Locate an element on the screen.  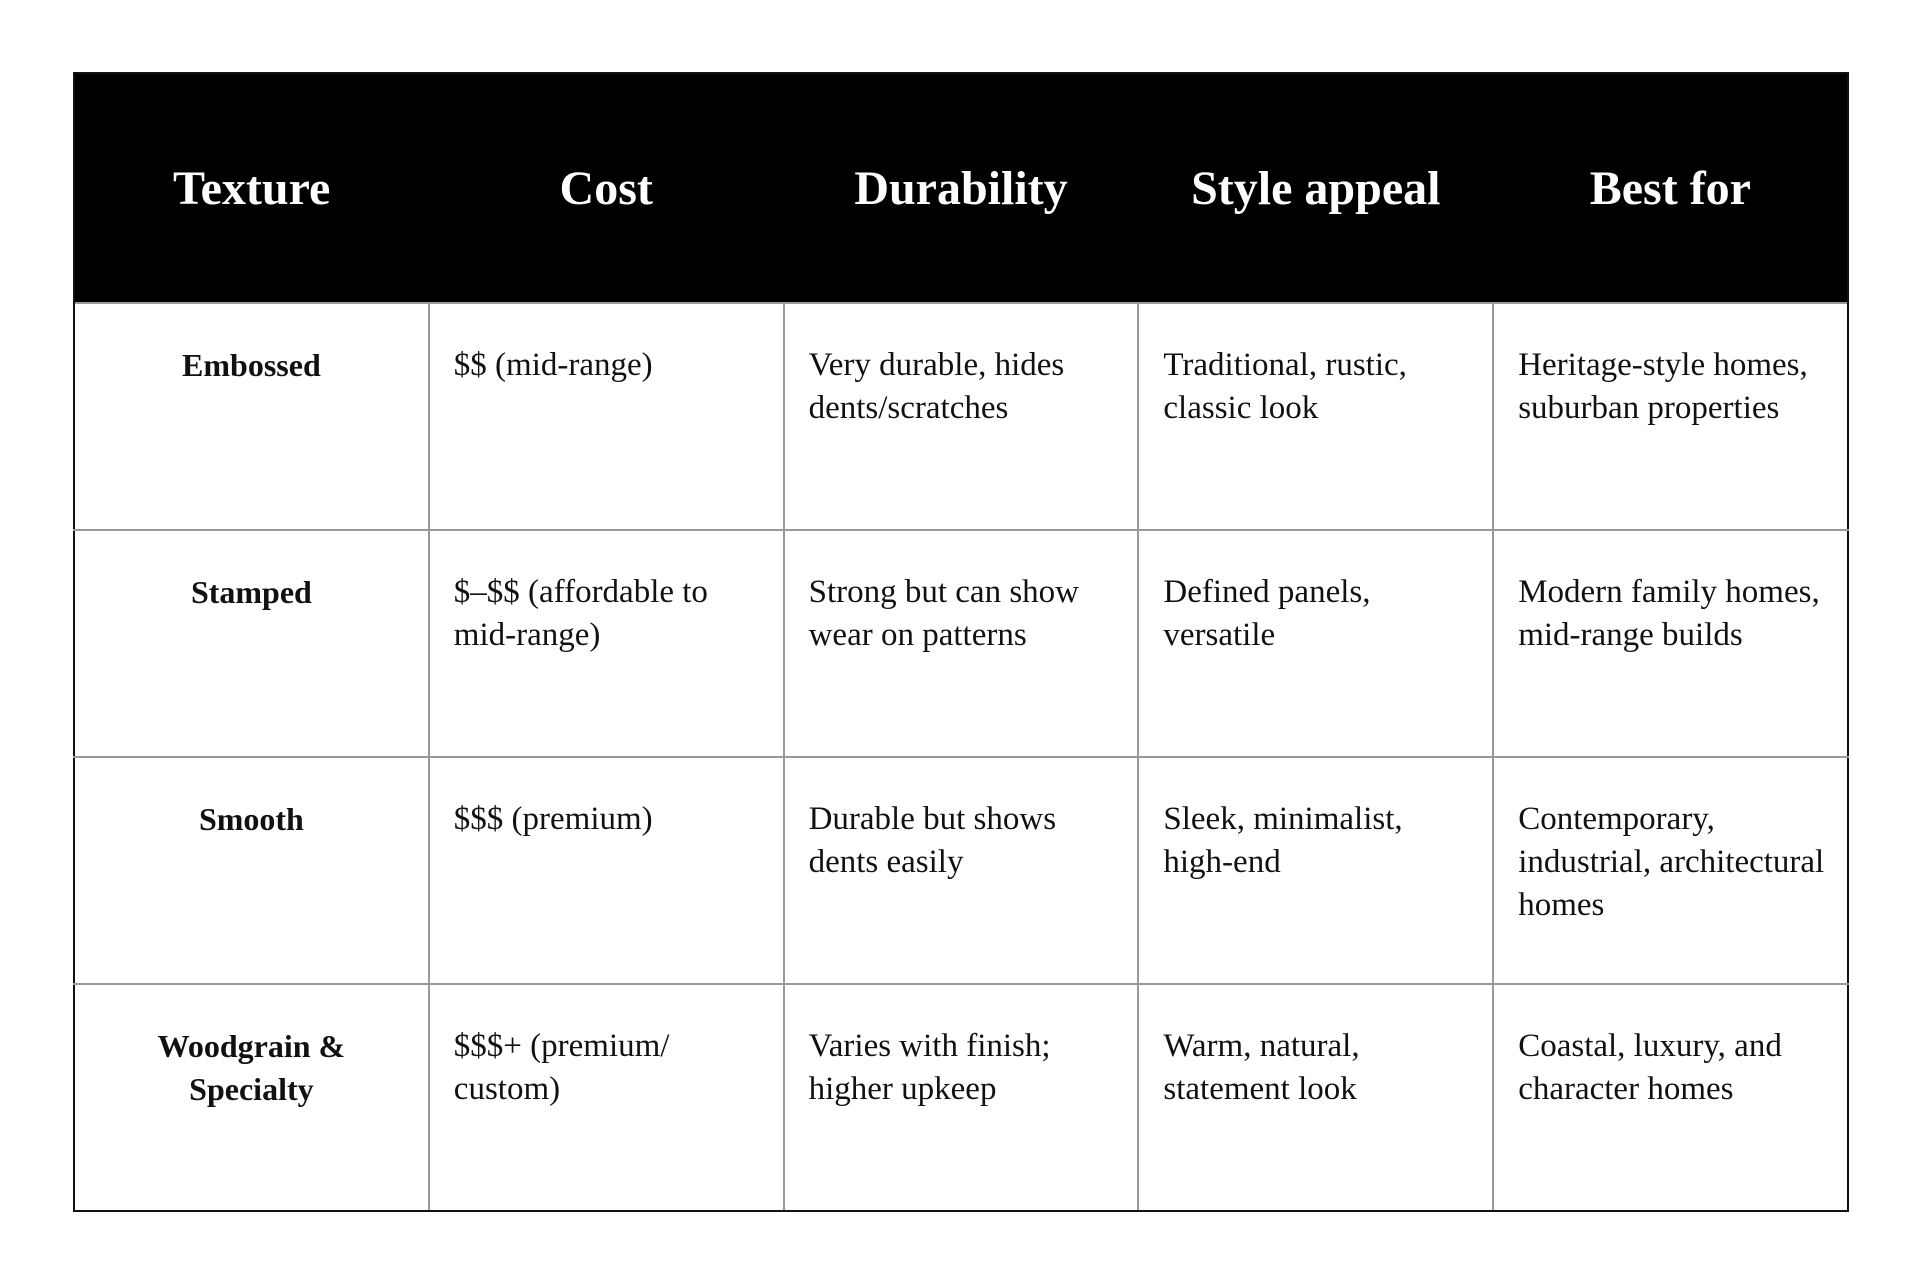
header-cell: Durability is located at coordinates (961, 188).